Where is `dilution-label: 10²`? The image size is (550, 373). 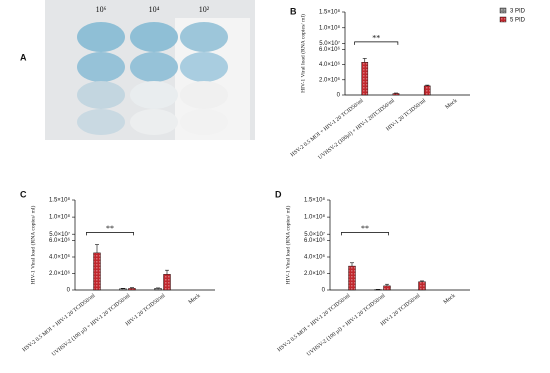
dilution-label: 10² is located at coordinates (204, 9).